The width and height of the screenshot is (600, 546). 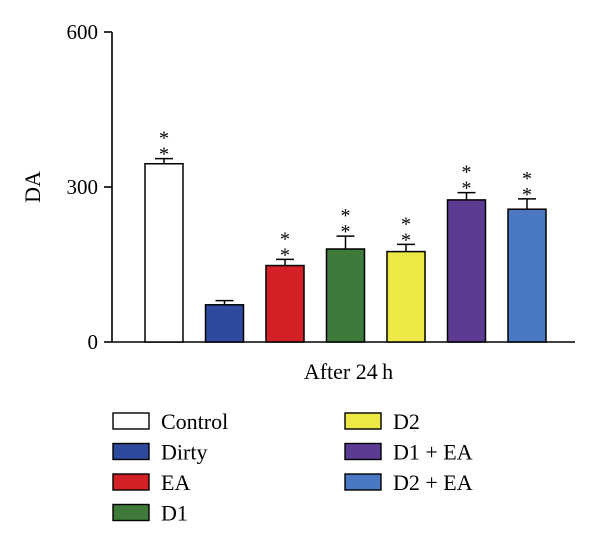 I want to click on legend-item: D2, so click(x=382, y=421).